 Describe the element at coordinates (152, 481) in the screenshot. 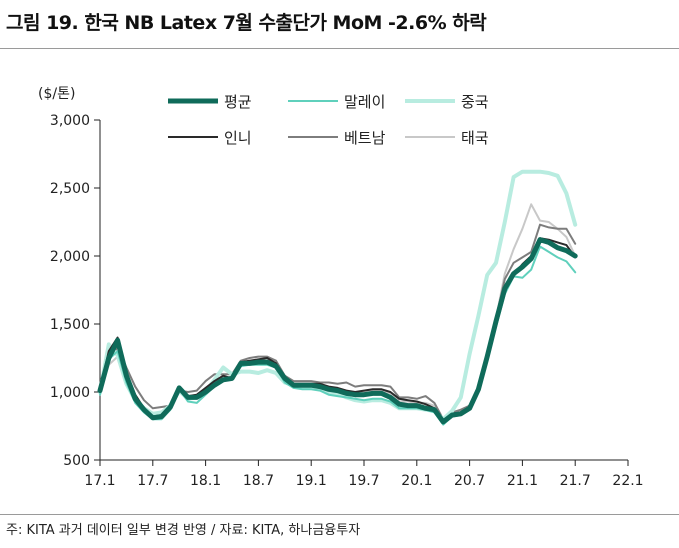

I see `x-tick-label: 17.7` at that location.